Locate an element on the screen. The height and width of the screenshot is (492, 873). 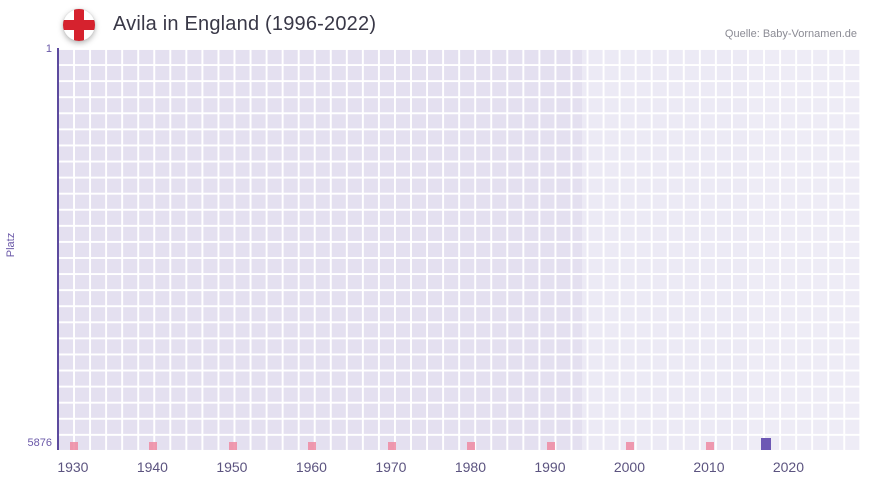
x-tick-label: 1950 is located at coordinates (232, 467).